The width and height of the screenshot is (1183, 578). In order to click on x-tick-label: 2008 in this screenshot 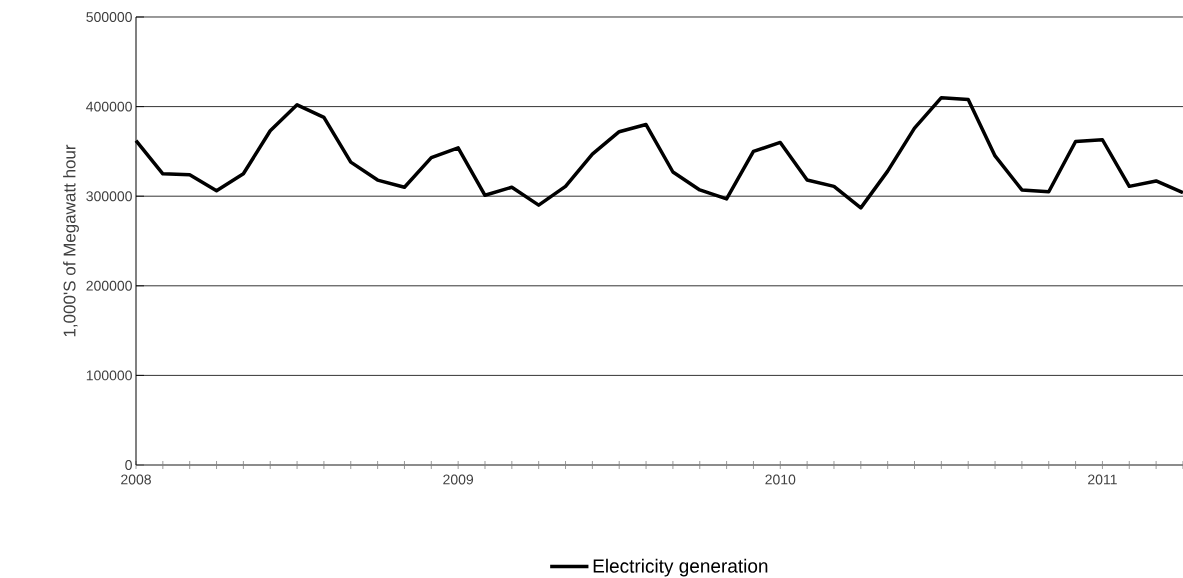, I will do `click(136, 479)`.